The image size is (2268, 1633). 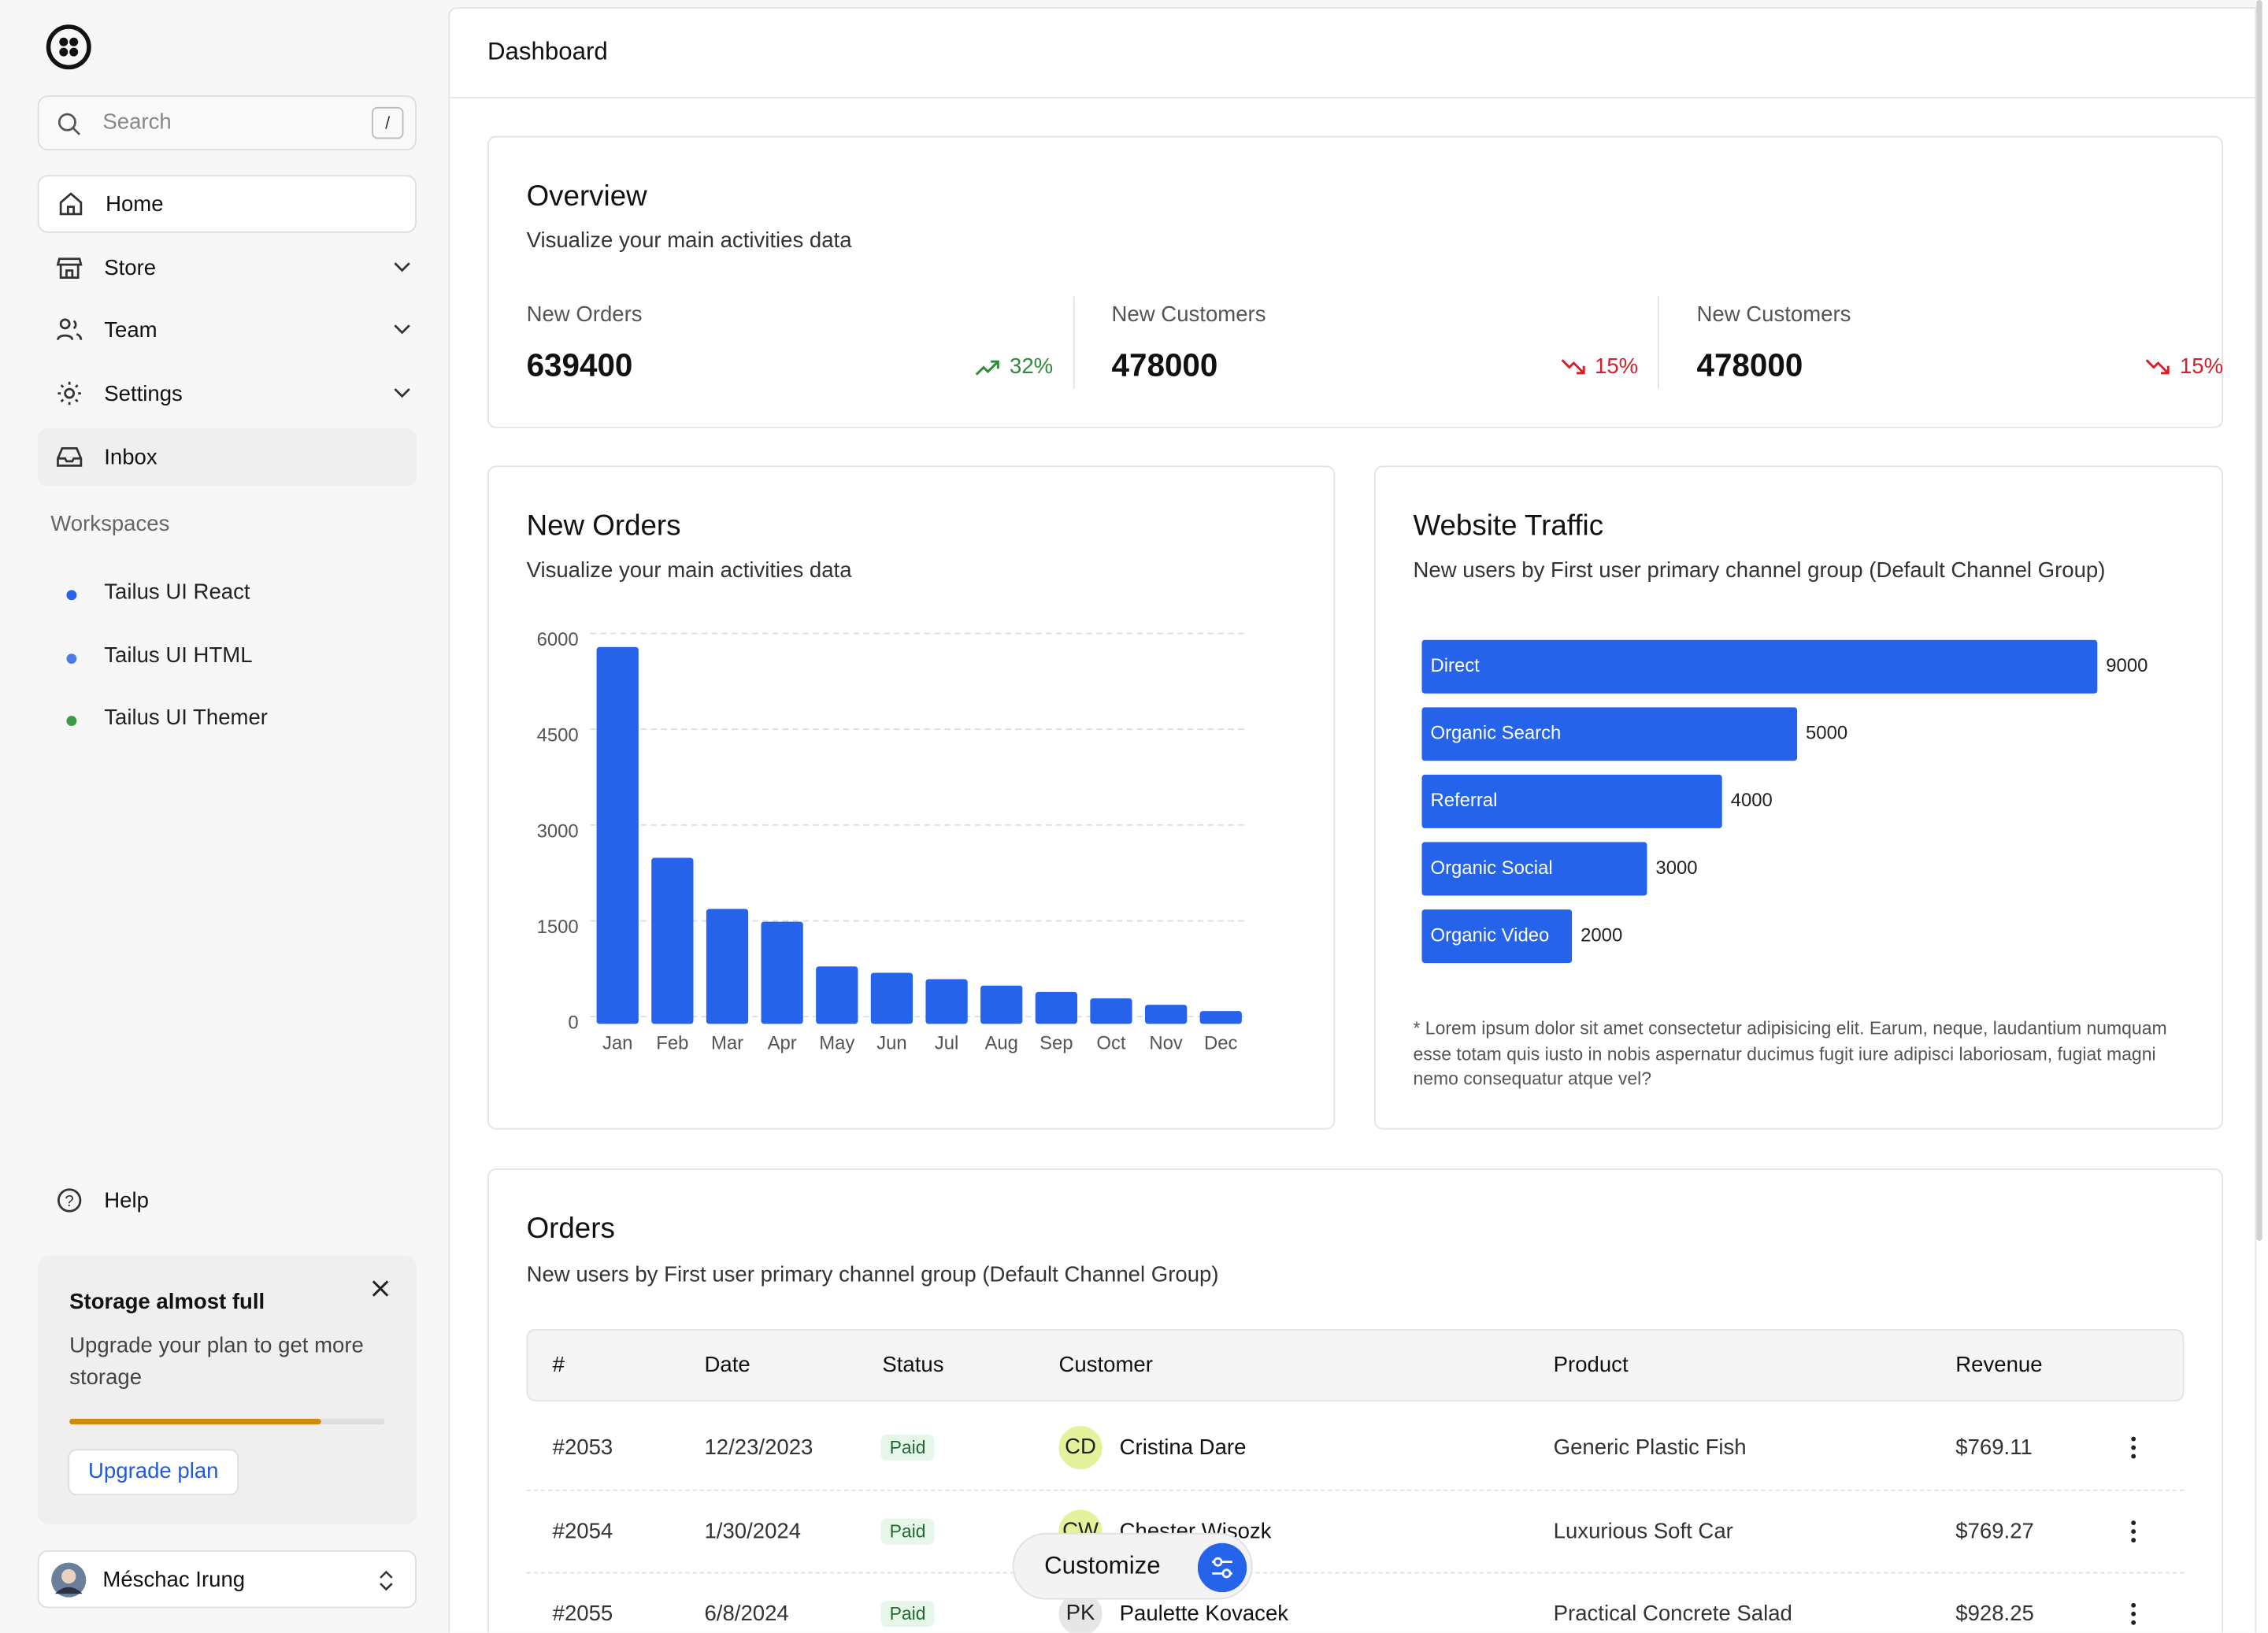 What do you see at coordinates (558, 927) in the screenshot?
I see `y-tick-label: 1500` at bounding box center [558, 927].